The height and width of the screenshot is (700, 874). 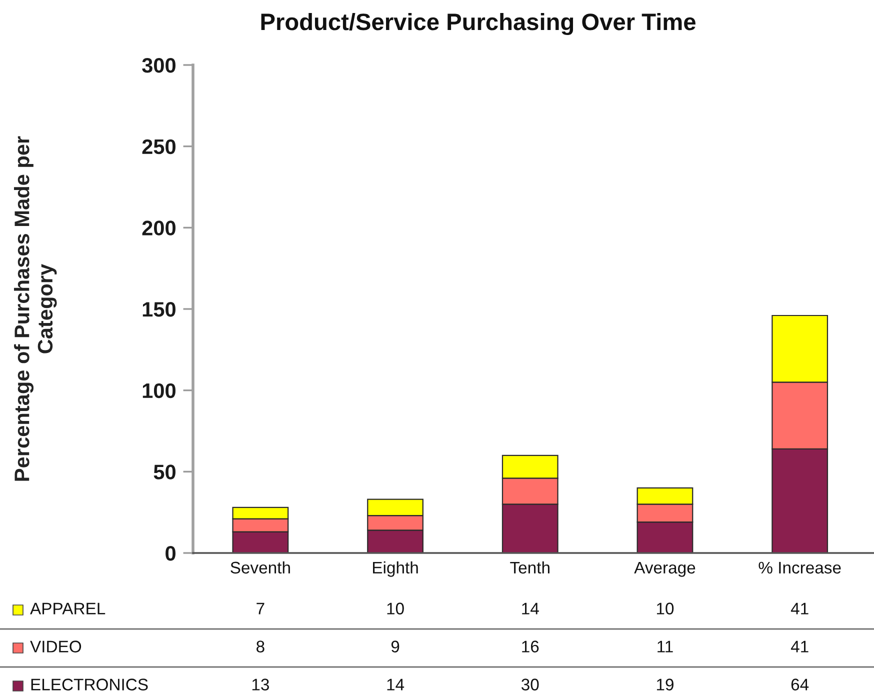 What do you see at coordinates (171, 553) in the screenshot?
I see `y-tick-label: 0` at bounding box center [171, 553].